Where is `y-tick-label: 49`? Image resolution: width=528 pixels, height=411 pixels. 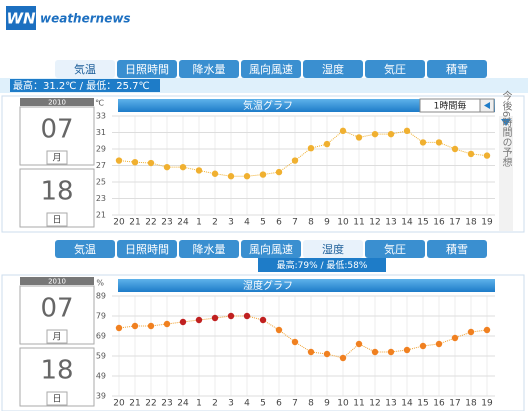 y-tick-label: 49 is located at coordinates (101, 376).